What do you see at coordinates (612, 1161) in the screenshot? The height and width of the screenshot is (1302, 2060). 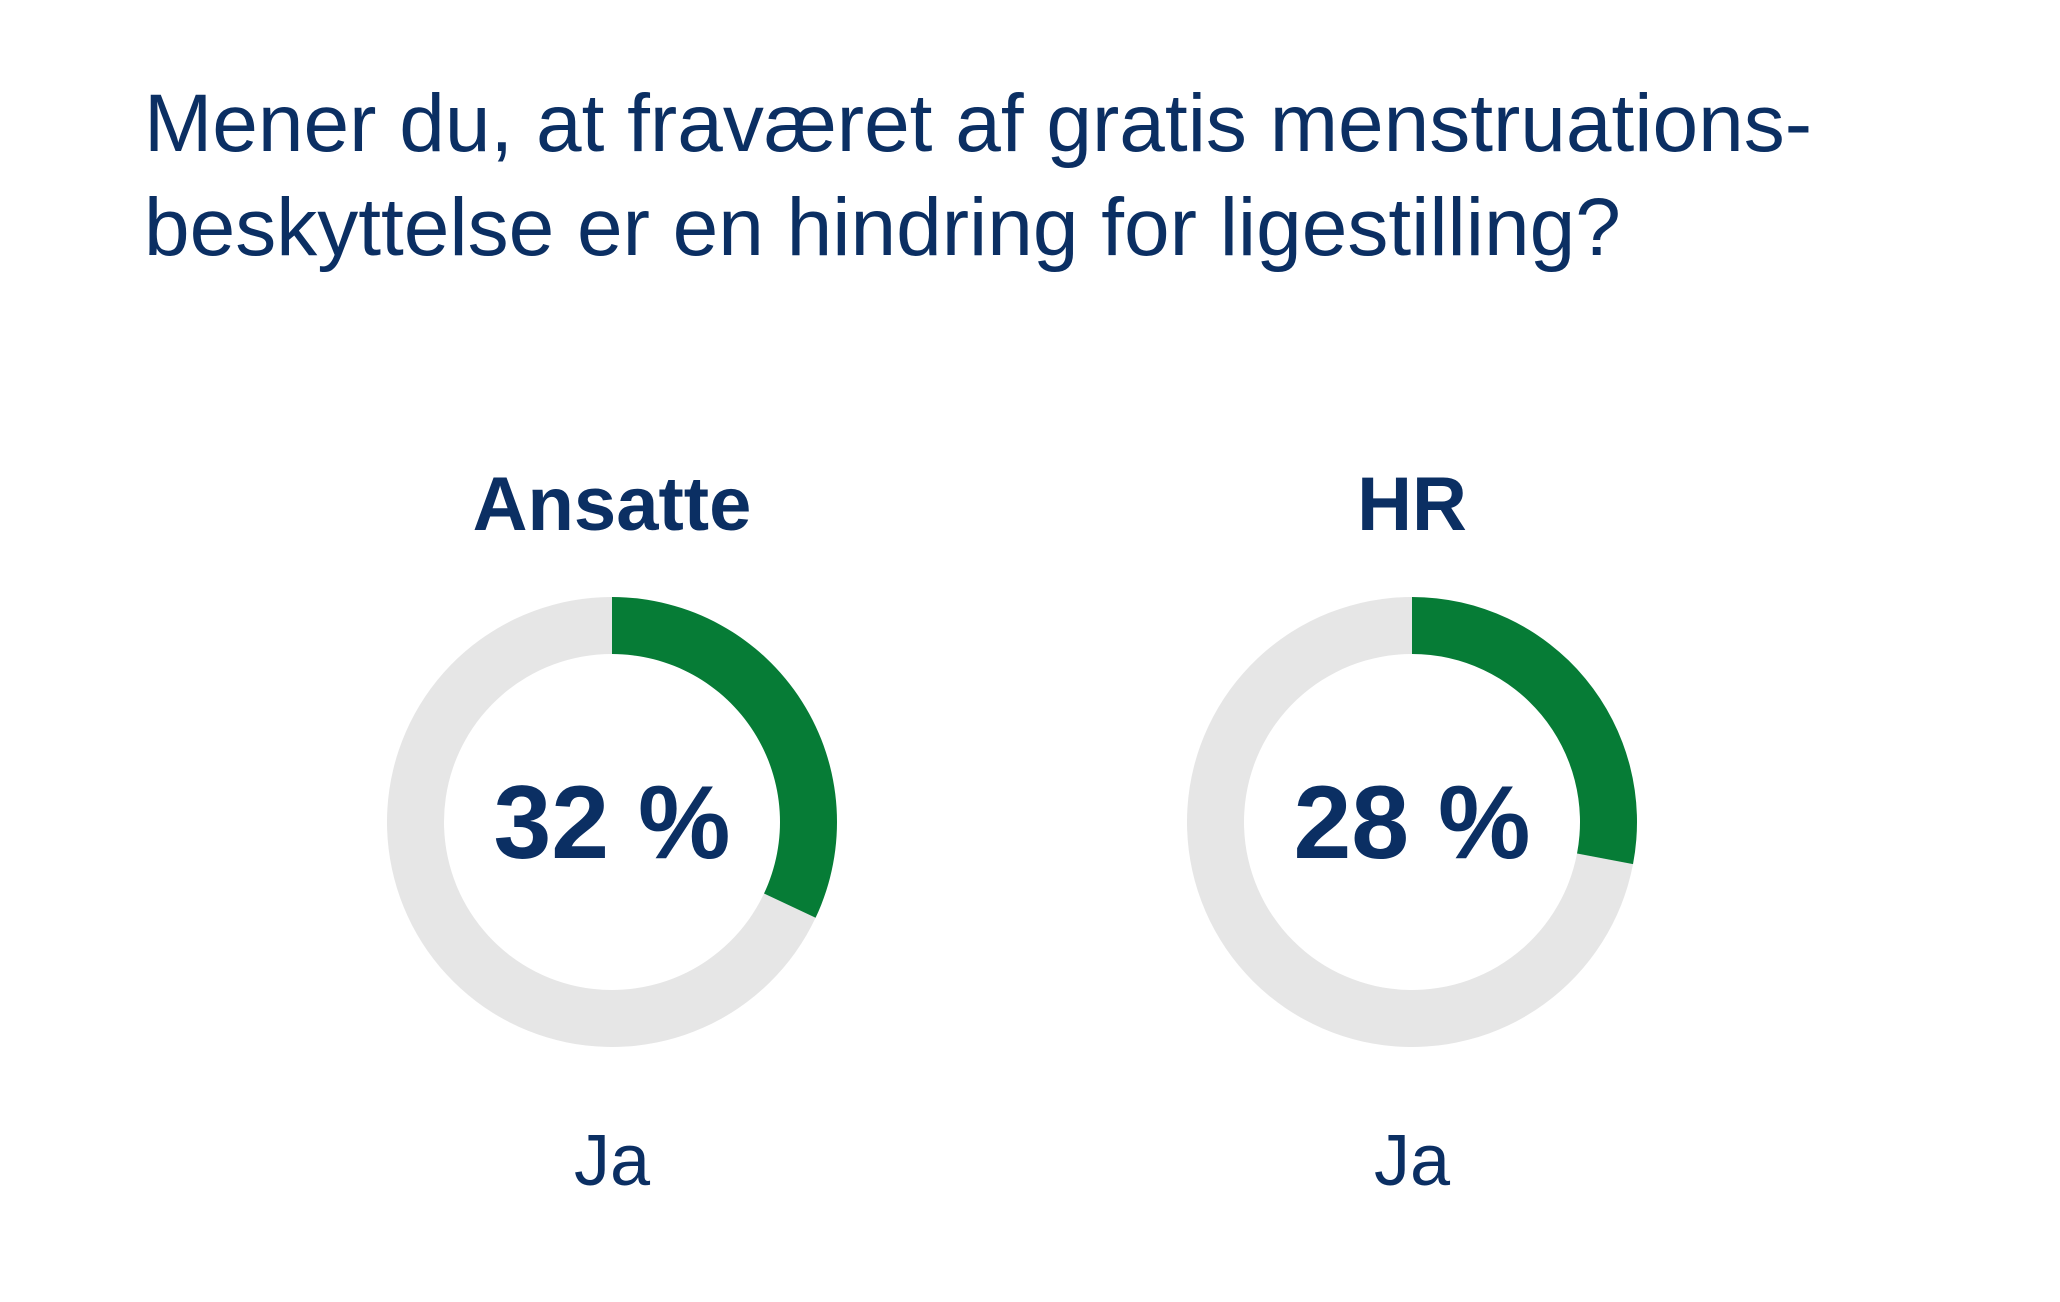 I see `chart-category-label-0: Ja` at bounding box center [612, 1161].